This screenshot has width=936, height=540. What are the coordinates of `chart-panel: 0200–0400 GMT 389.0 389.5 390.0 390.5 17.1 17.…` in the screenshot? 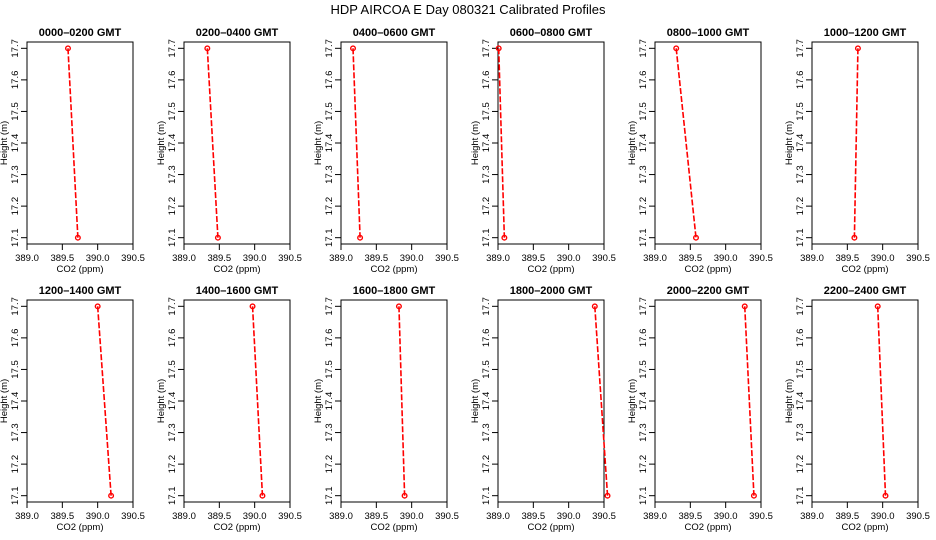 It's located at (229, 151).